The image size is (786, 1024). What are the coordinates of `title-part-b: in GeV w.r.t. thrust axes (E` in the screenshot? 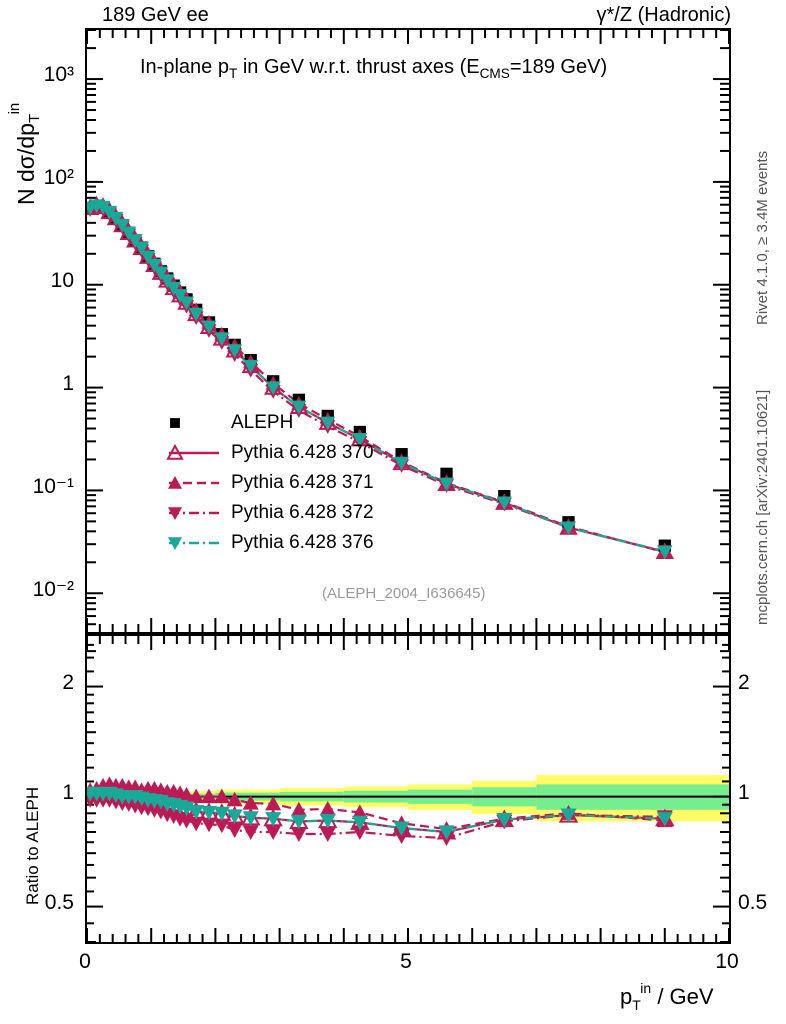 It's located at (358, 67).